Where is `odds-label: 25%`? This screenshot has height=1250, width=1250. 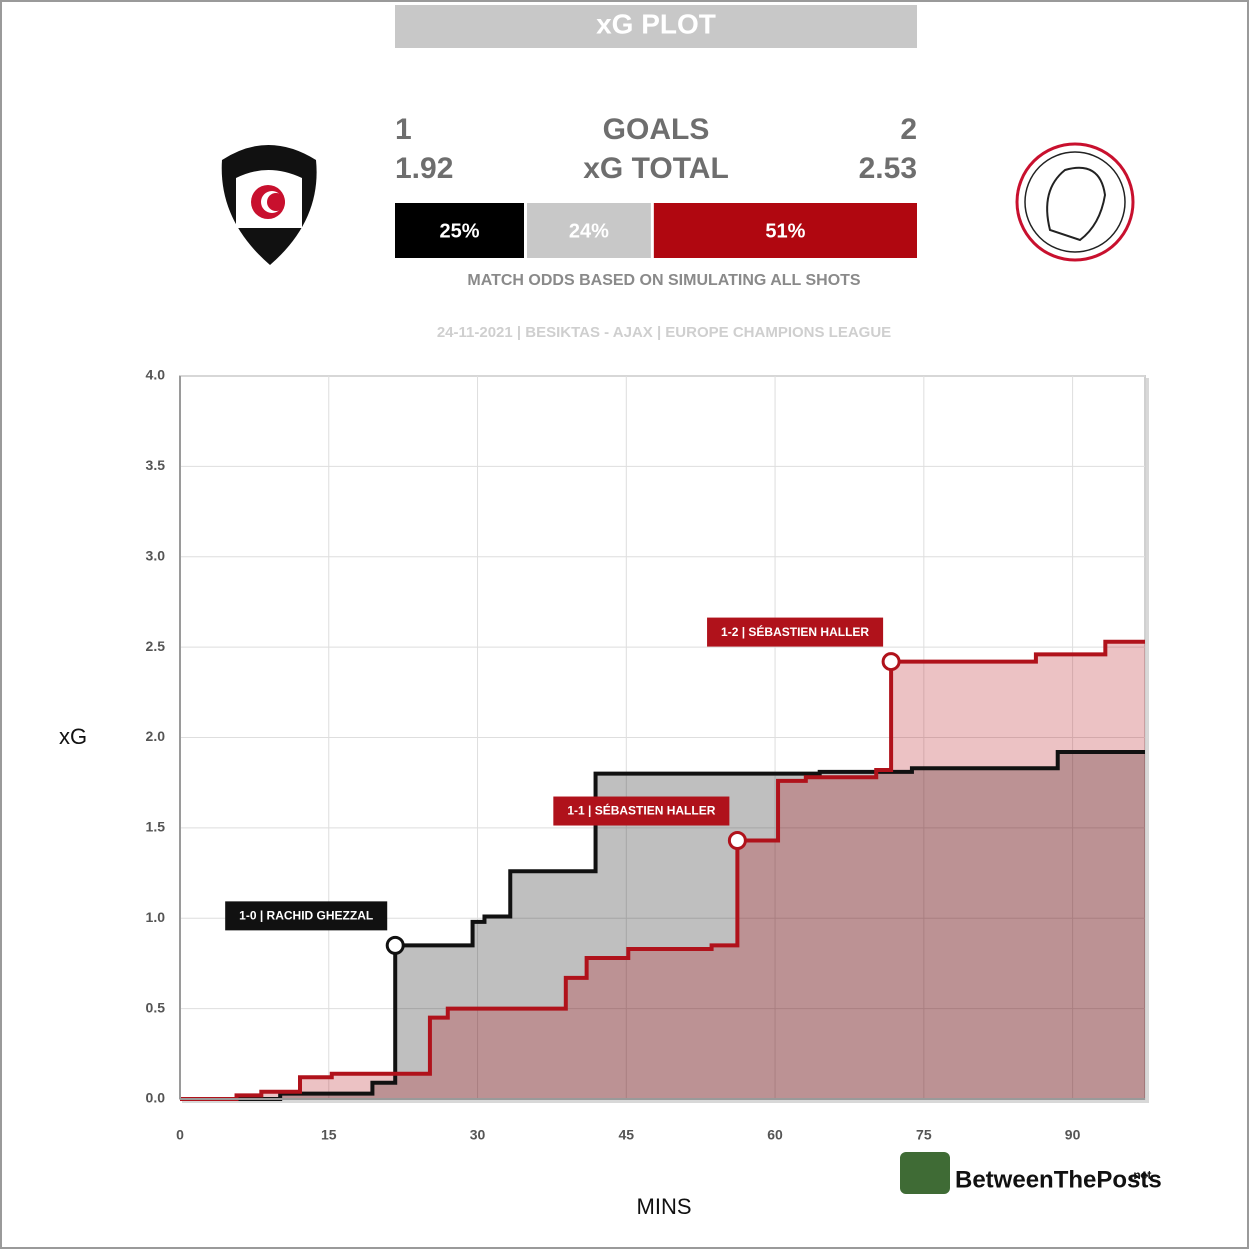
odds-label: 25% is located at coordinates (459, 231).